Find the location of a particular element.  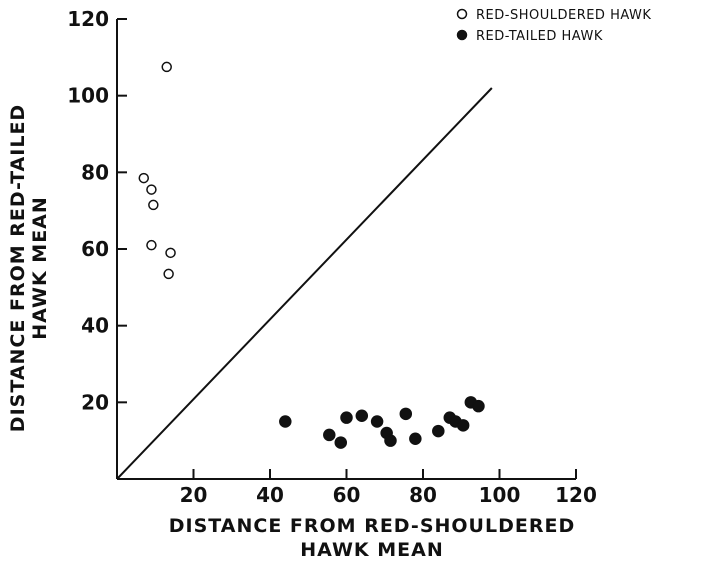

x-tick-label: 120 is located at coordinates (576, 495).